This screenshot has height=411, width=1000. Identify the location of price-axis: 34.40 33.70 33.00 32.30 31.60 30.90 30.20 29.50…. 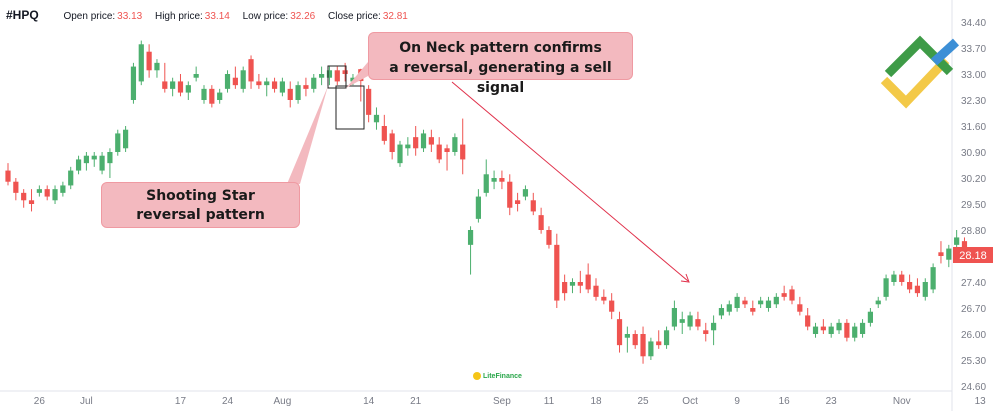
(973, 205).